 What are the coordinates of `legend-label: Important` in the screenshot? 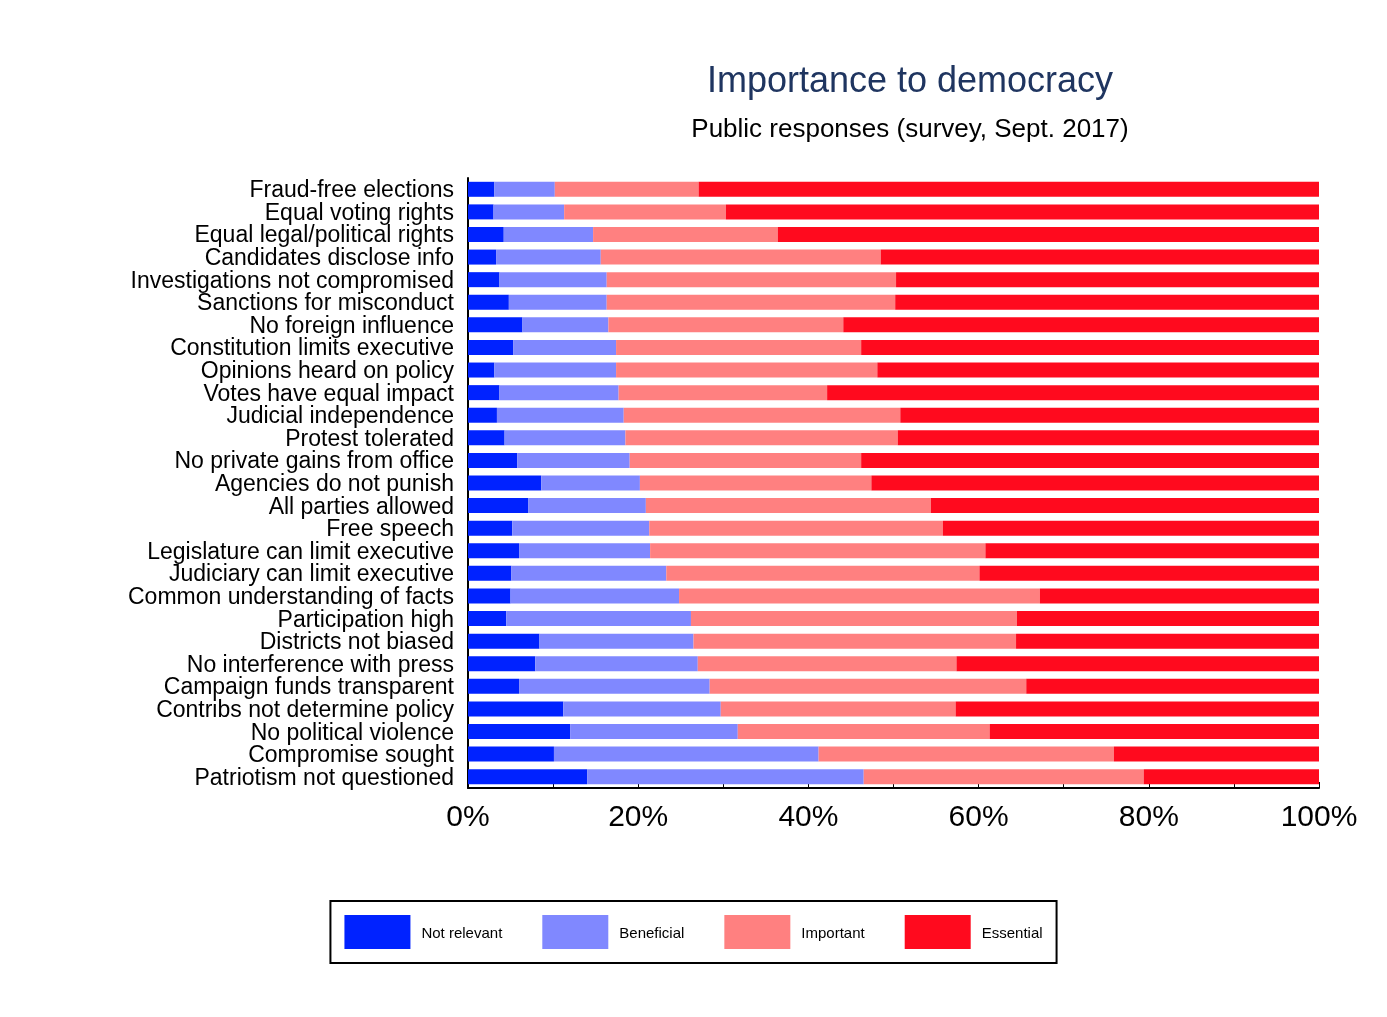 It's located at (833, 932).